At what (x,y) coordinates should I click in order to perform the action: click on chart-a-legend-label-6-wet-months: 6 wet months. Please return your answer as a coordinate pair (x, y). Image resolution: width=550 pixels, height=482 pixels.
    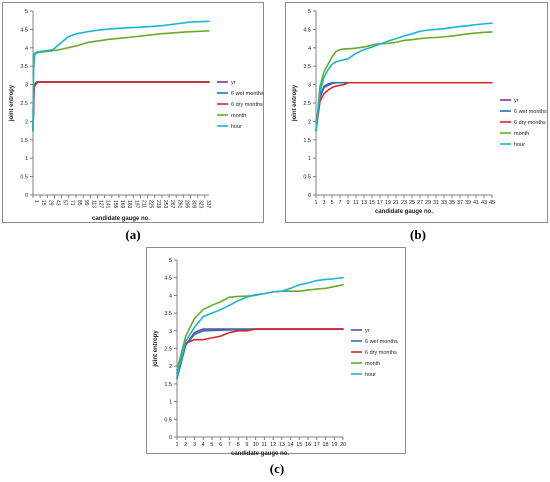
    Looking at the image, I should click on (247, 94).